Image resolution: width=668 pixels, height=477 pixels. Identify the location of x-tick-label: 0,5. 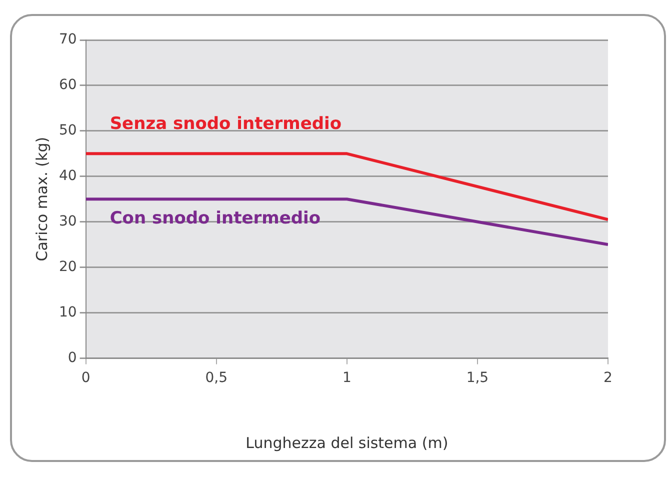
(216, 378).